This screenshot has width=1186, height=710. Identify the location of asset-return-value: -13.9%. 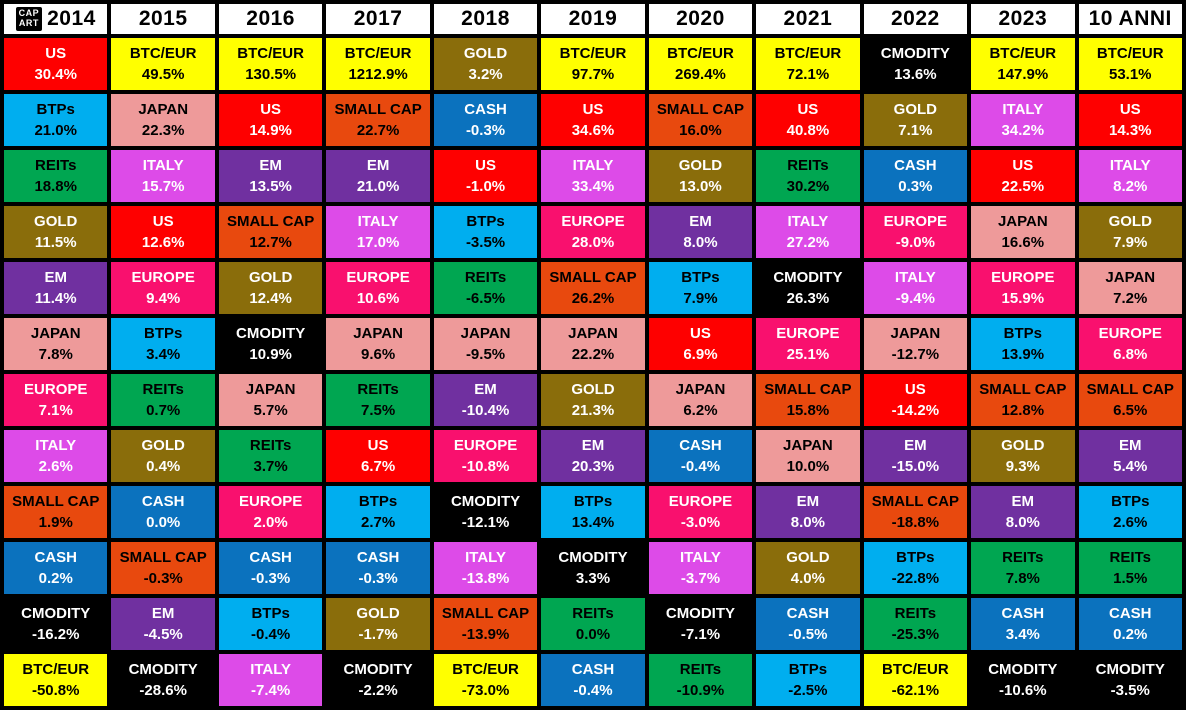
(485, 635).